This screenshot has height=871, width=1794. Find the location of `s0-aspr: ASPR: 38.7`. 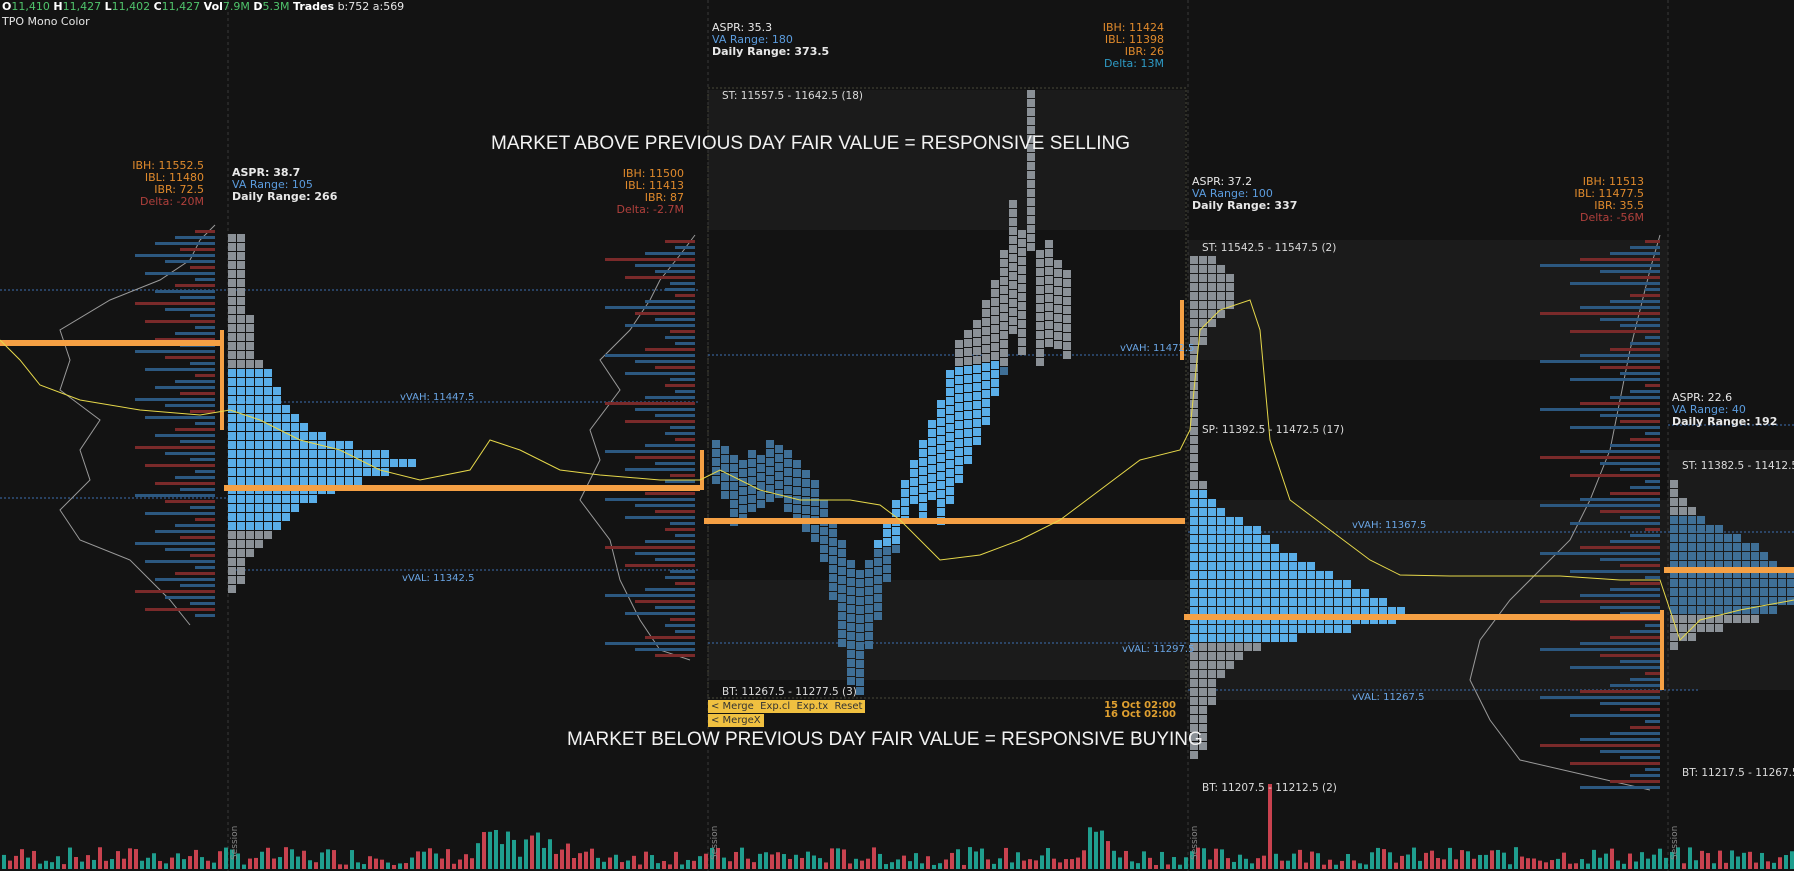

s0-aspr: ASPR: 38.7 is located at coordinates (266, 173).